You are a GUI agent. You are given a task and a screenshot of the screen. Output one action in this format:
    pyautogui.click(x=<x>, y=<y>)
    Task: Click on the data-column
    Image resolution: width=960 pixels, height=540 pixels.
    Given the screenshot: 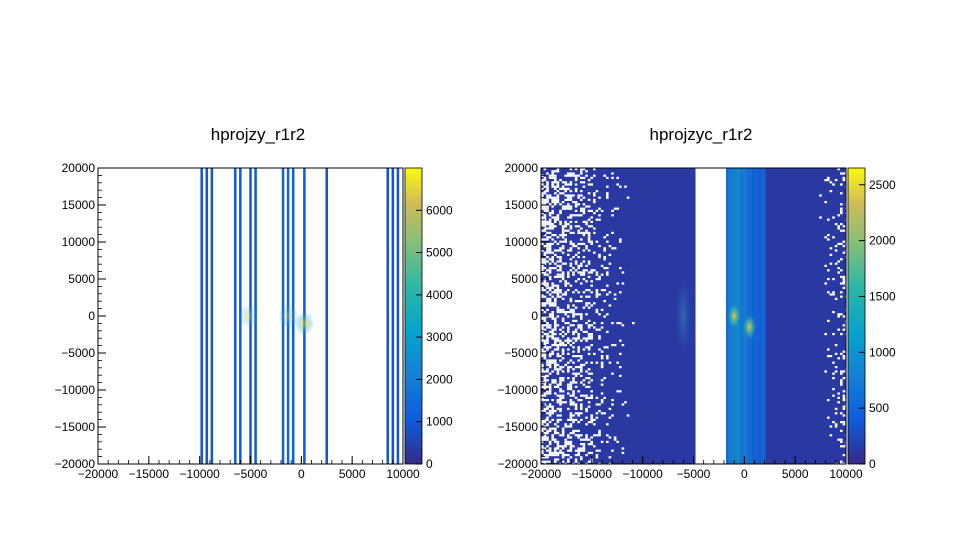 What is the action you would take?
    pyautogui.click(x=398, y=316)
    